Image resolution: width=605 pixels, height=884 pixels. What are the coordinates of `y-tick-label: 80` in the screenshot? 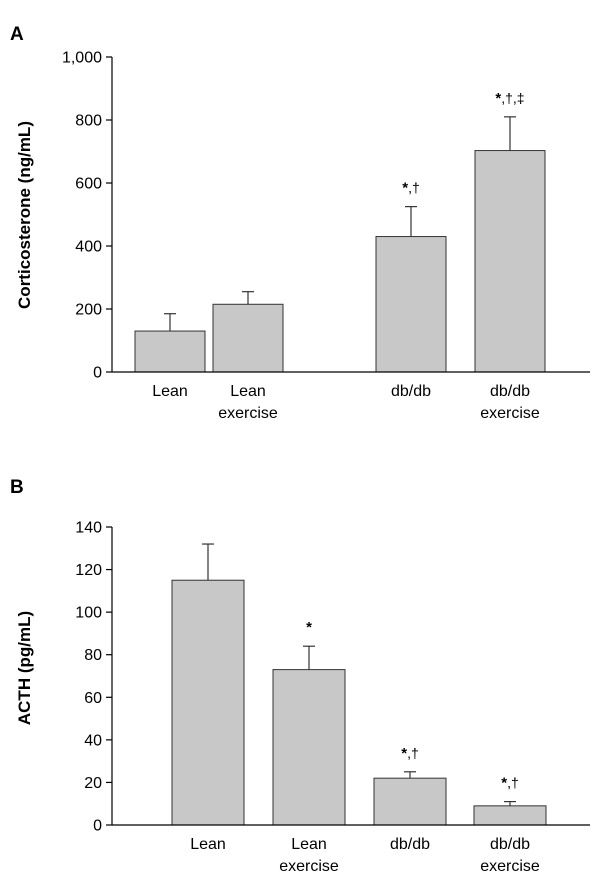 It's located at (93, 655).